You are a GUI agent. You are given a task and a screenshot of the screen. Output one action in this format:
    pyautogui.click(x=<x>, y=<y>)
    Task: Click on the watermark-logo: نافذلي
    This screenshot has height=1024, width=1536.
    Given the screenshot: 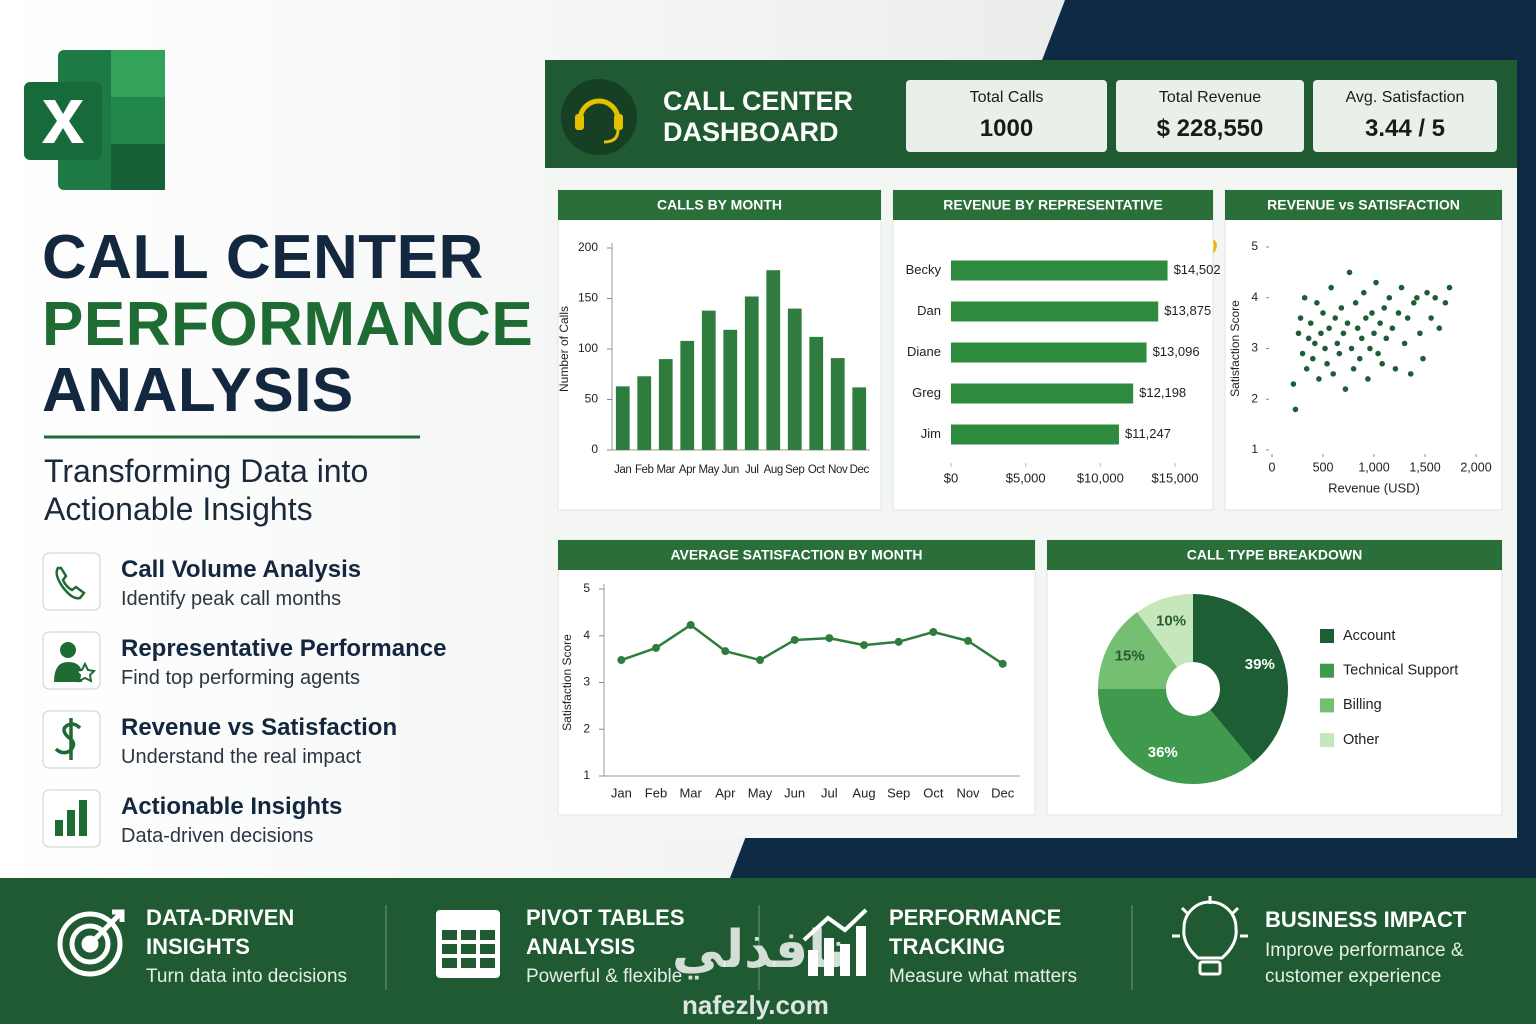 What is the action you would take?
    pyautogui.click(x=760, y=950)
    